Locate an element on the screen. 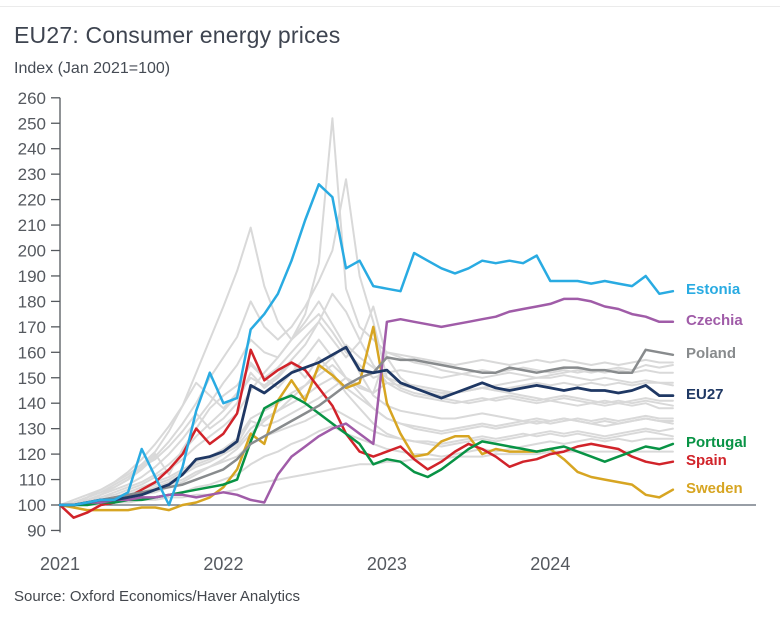 This screenshot has height=620, width=780. y-tick-label: 160 is located at coordinates (32, 352).